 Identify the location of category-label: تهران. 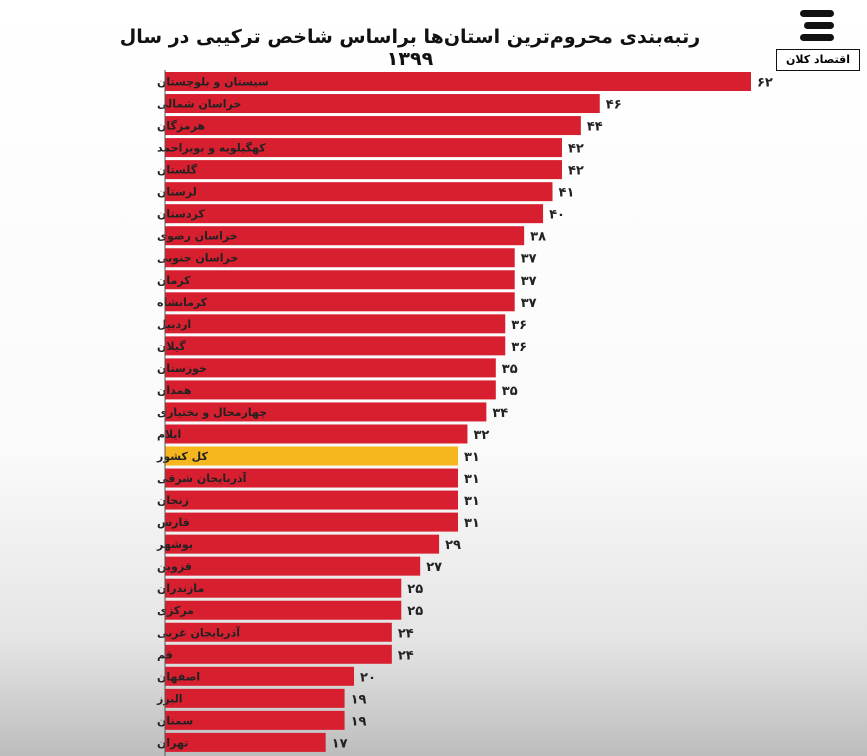
(172, 742).